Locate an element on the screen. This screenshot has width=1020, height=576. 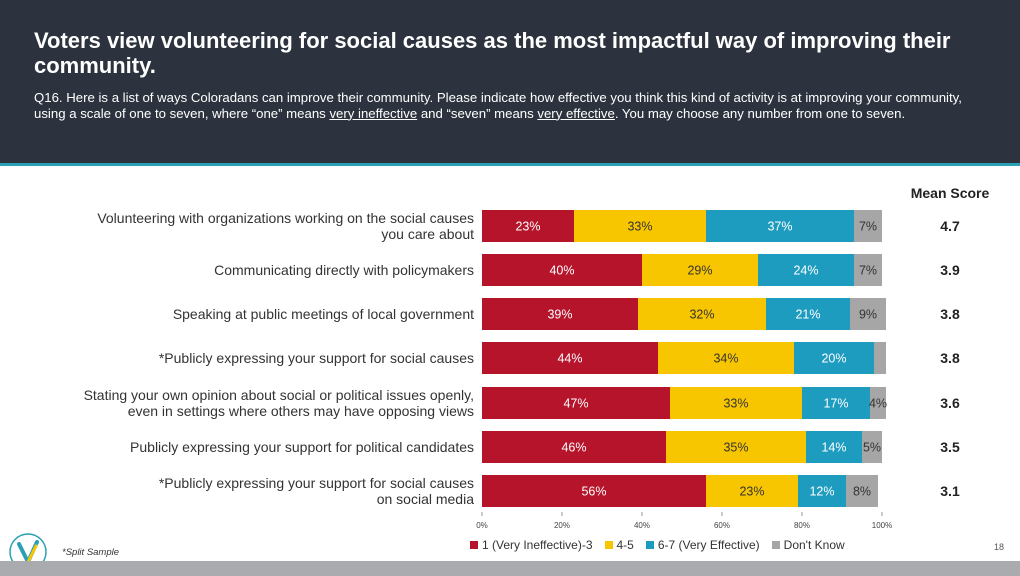
bar-data-label: 32% is located at coordinates (701, 315).